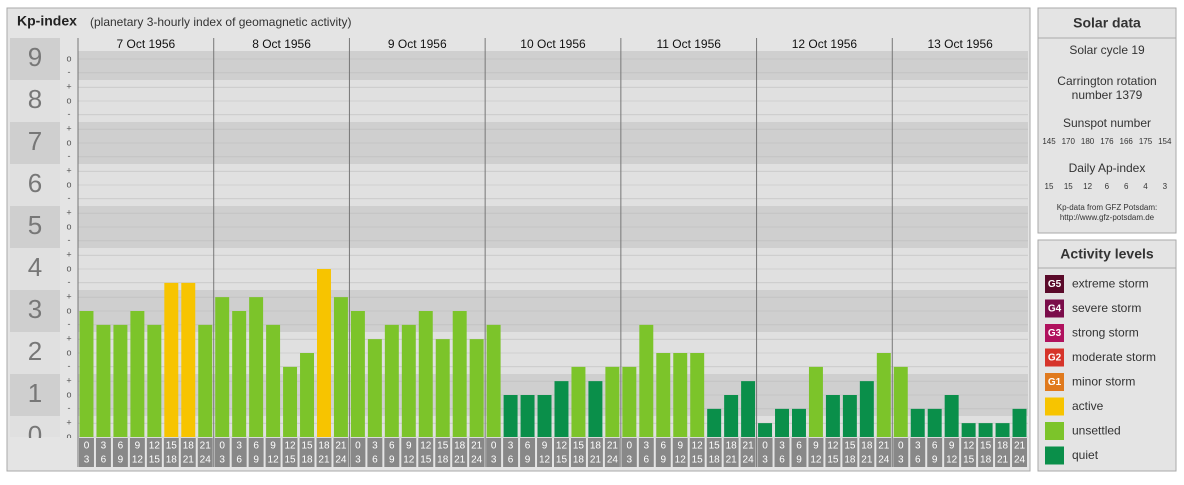 This screenshot has width=1184, height=485. Describe the element at coordinates (715, 446) in the screenshot. I see `slot-start: 15` at that location.